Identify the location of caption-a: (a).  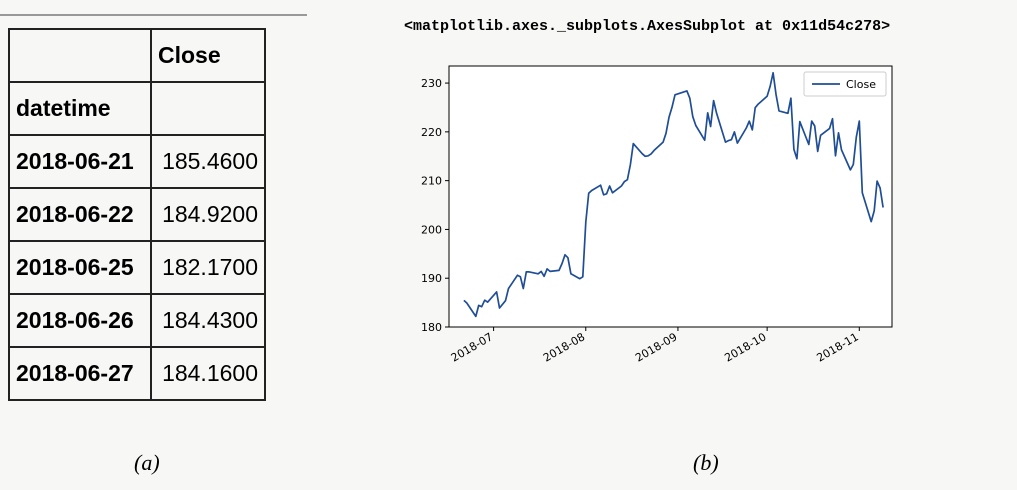
(147, 462).